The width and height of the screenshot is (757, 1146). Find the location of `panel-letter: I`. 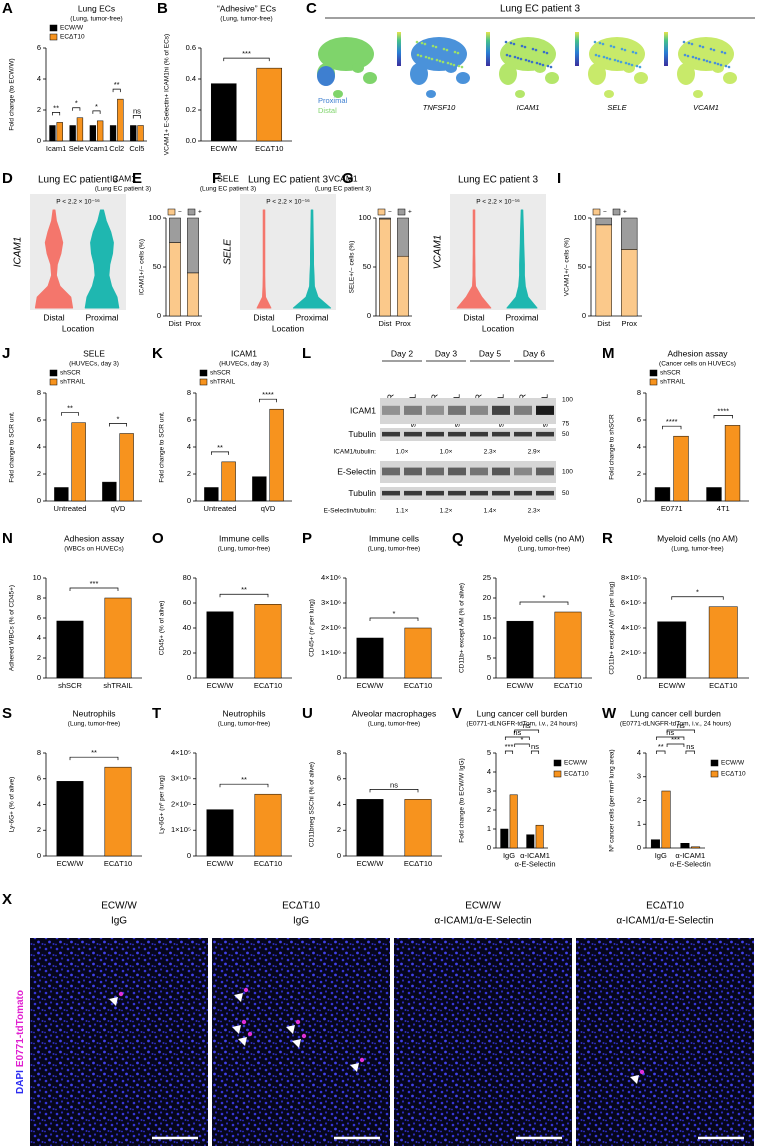

panel-letter: I is located at coordinates (559, 178).